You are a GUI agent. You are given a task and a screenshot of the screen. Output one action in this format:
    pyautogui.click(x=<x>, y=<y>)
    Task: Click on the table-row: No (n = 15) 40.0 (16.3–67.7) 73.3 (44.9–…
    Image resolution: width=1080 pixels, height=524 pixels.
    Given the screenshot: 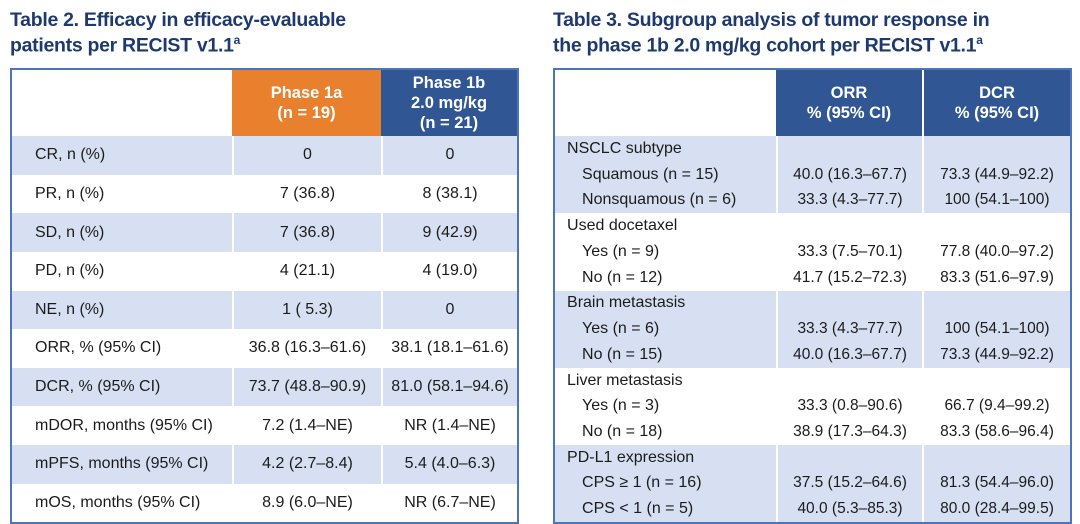 What is the action you would take?
    pyautogui.click(x=812, y=354)
    